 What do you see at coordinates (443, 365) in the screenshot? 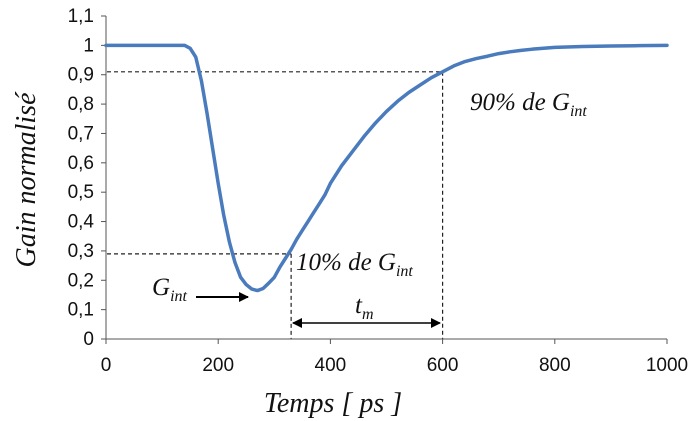
I see `x-tick-label: 600` at bounding box center [443, 365].